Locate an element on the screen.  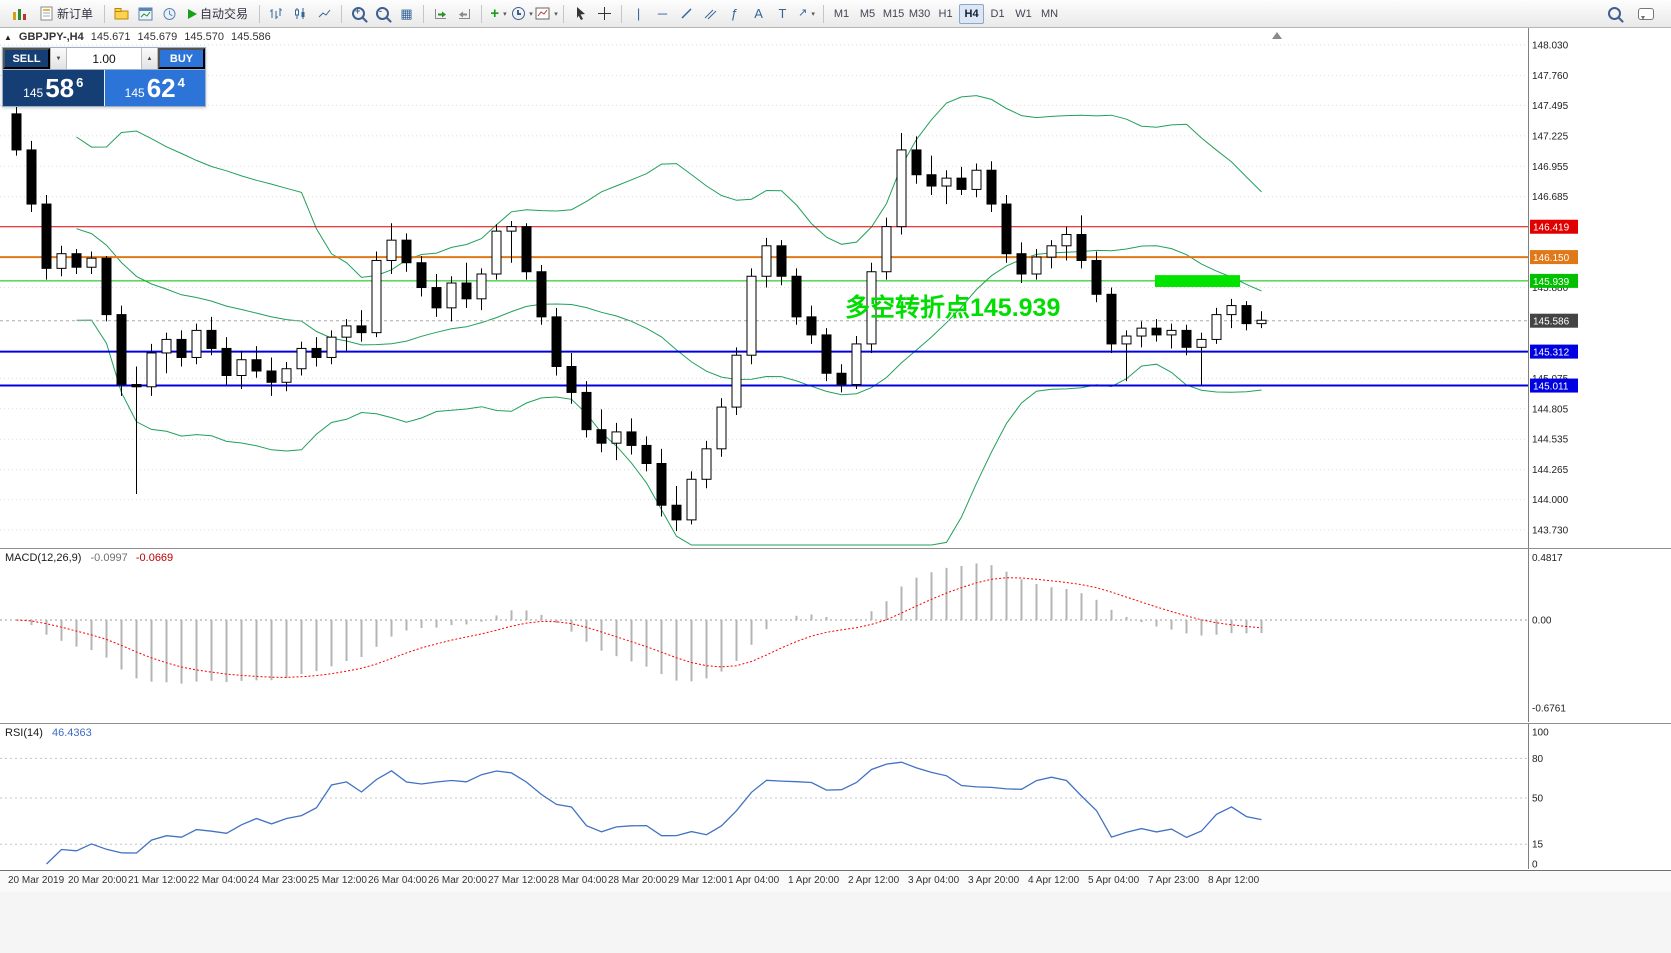
indicators-button: + ▾ is located at coordinates (498, 14).